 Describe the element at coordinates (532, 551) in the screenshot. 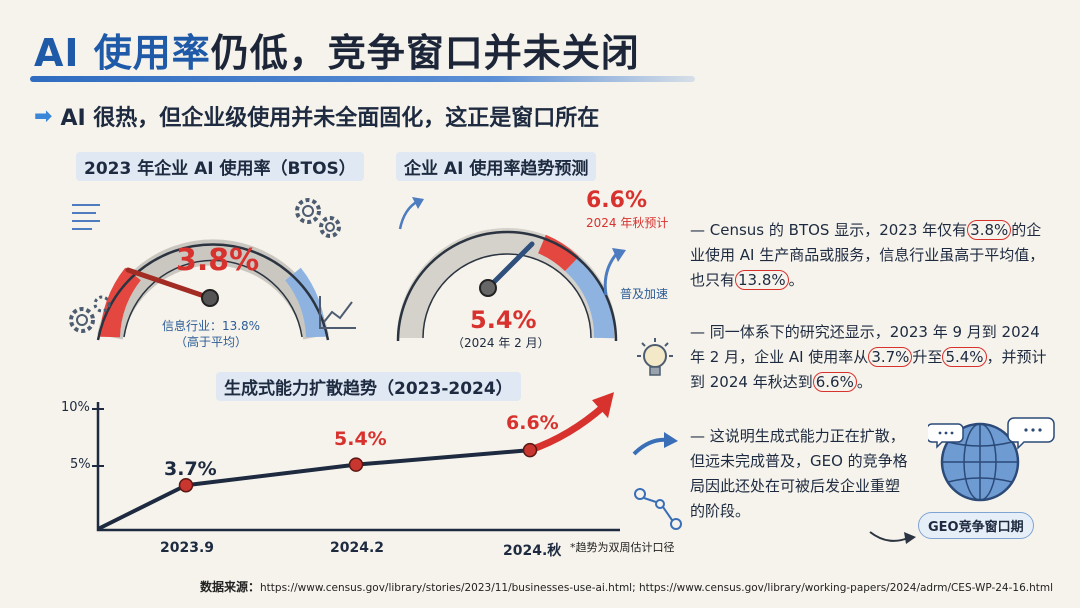

I see `x-tick-label: 2024.秋` at that location.